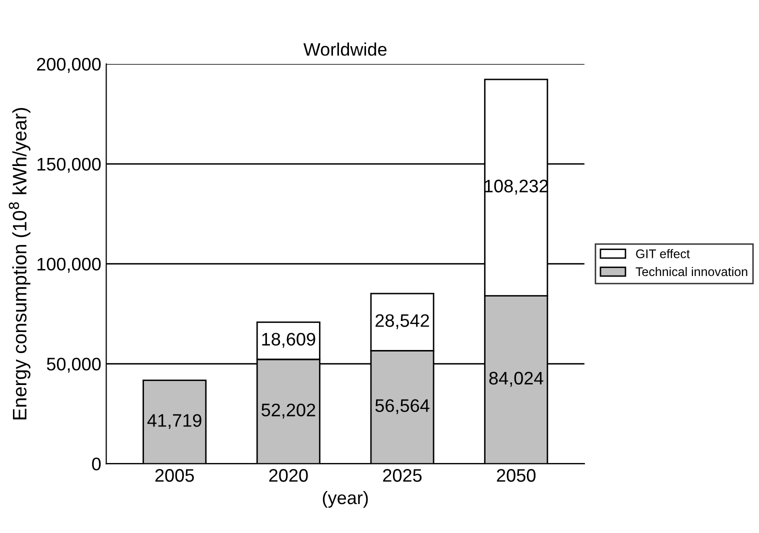 This screenshot has width=759, height=533. Describe the element at coordinates (345, 499) in the screenshot. I see `x-axis-title: (year)` at that location.